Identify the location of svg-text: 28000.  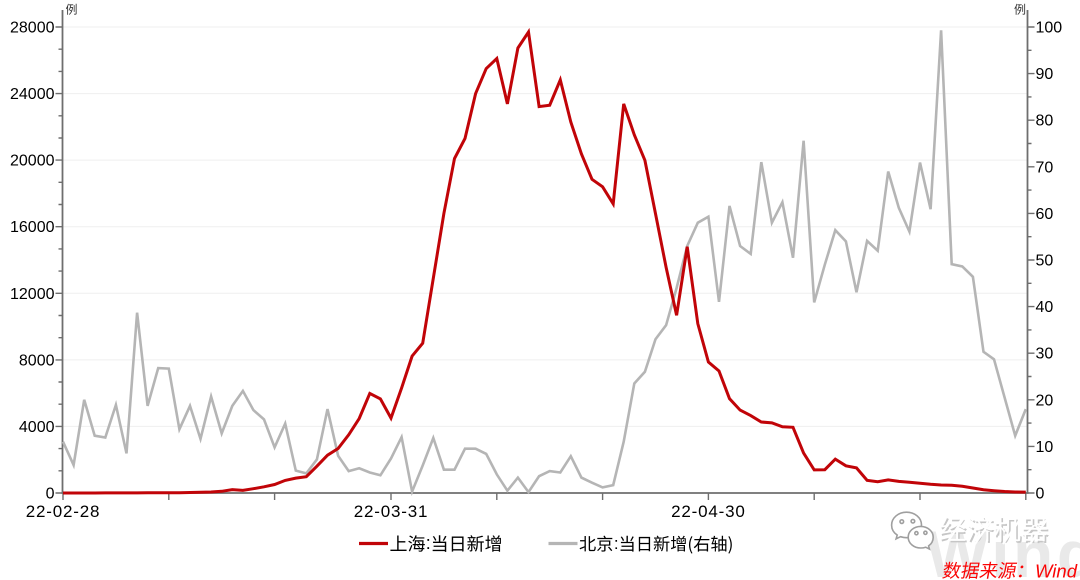
(32, 28).